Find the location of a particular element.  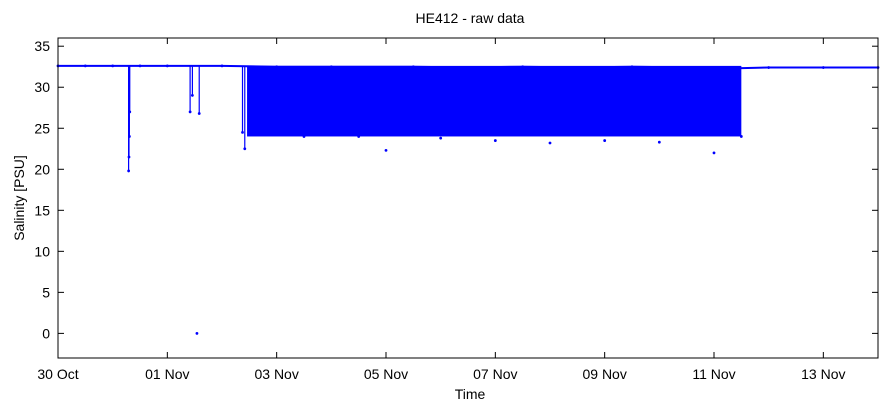

x-tick-label: 01 Nov is located at coordinates (167, 374).